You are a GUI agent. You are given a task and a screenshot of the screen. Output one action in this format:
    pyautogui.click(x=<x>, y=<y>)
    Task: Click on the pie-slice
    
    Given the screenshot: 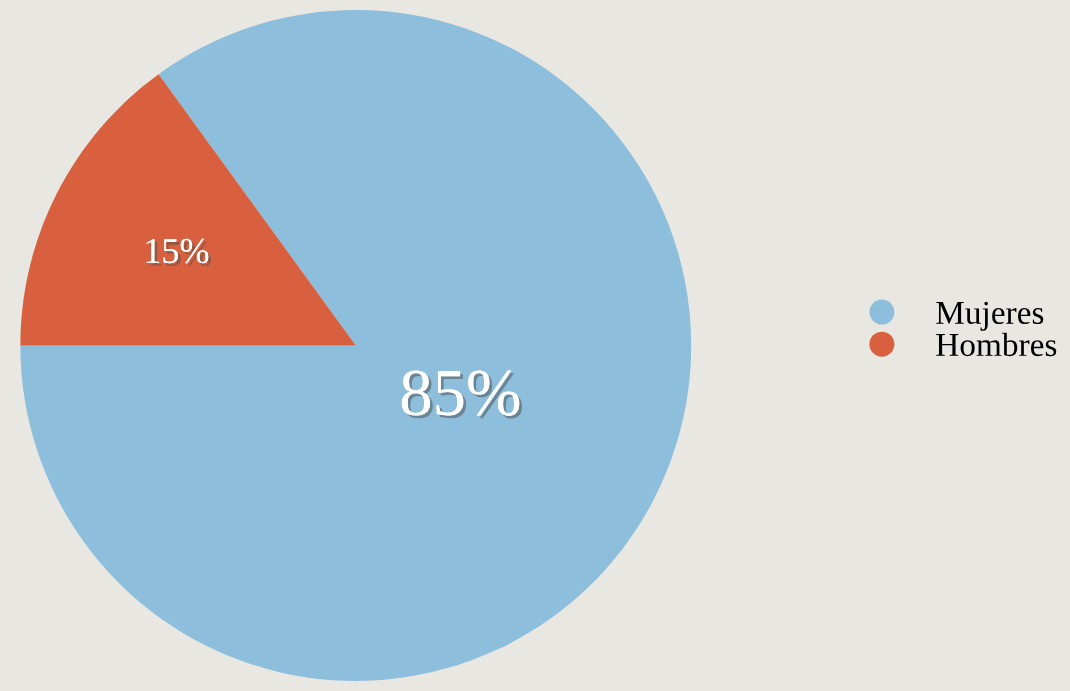 What is the action you would take?
    pyautogui.click(x=188, y=210)
    